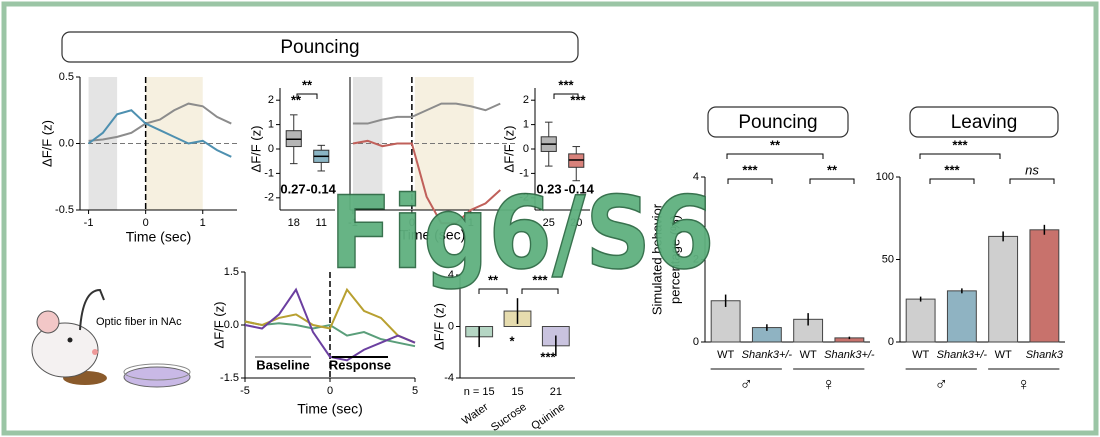 The width and height of the screenshot is (1100, 437). I want to click on y-tick-label: -1, so click(269, 173).